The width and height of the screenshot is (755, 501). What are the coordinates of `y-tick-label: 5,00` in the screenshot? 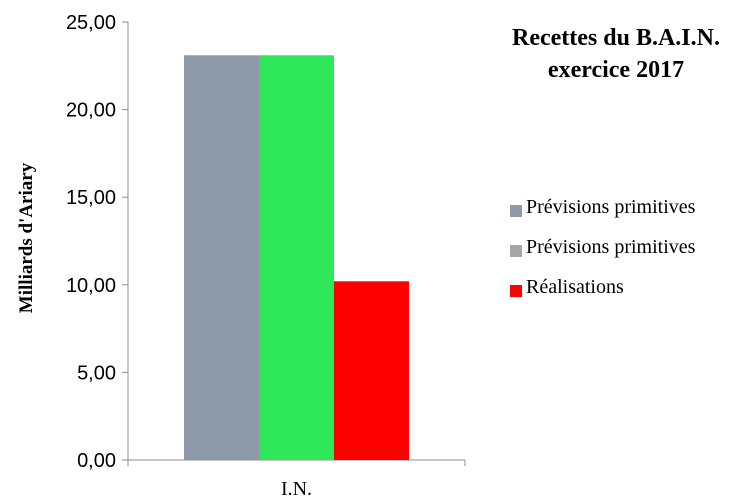 It's located at (96, 373).